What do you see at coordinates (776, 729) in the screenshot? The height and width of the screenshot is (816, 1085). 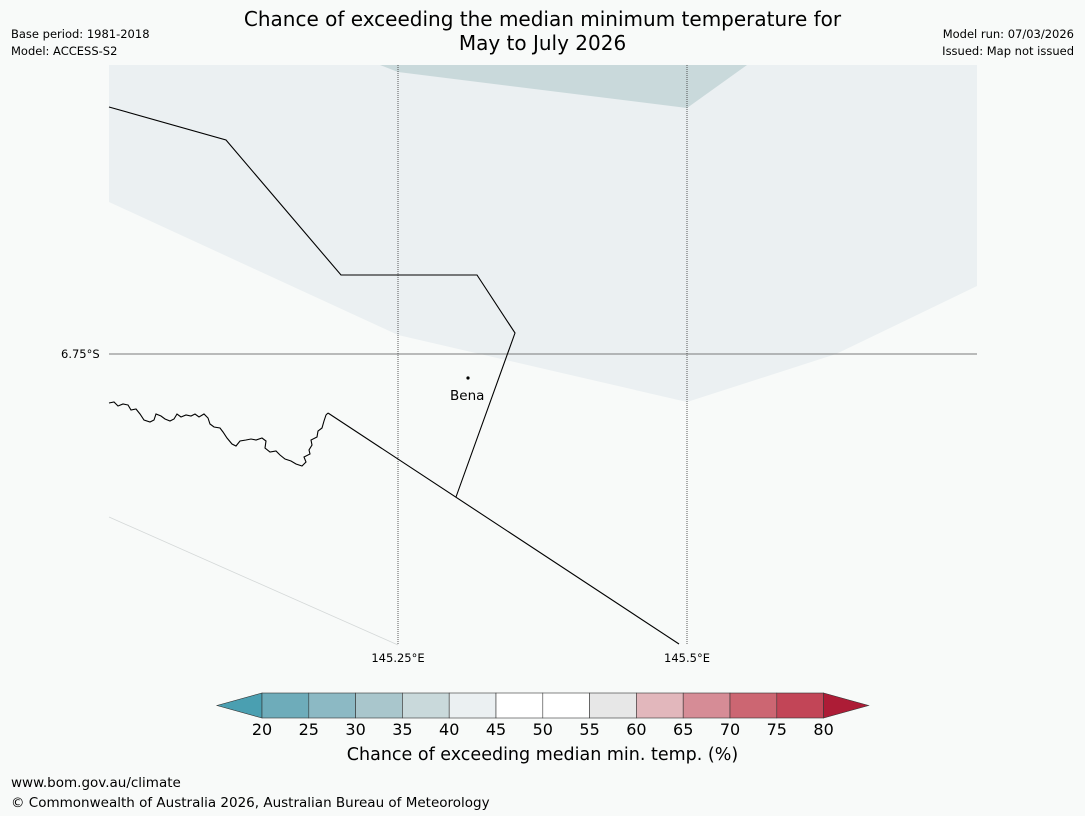 I see `colorbar-tick-75: 75` at bounding box center [776, 729].